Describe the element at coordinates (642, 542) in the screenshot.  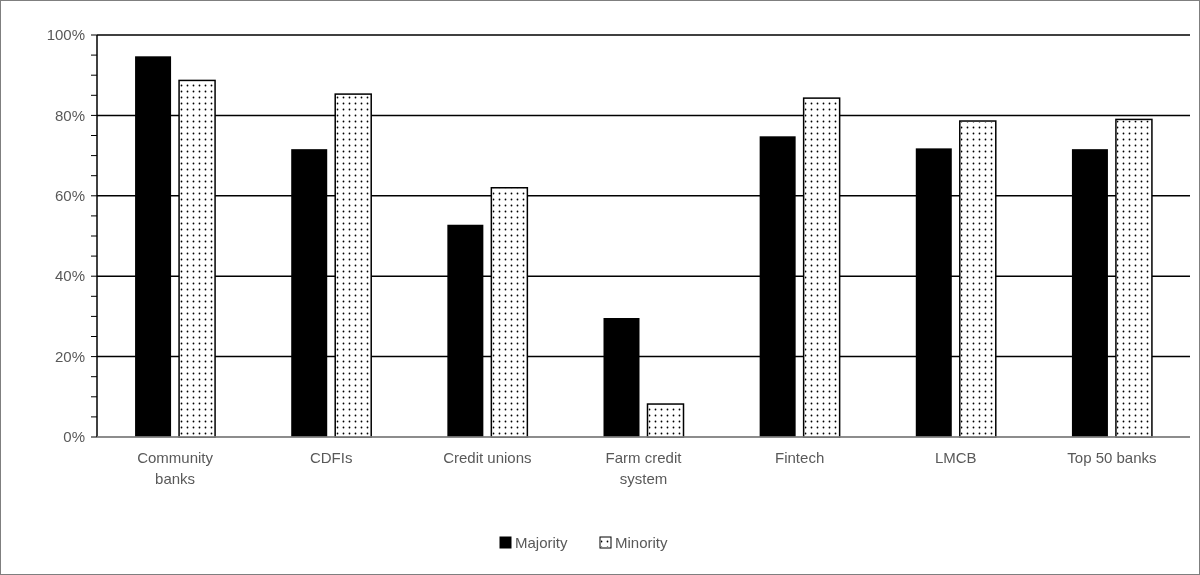
I see `legend-label: Minority` at that location.